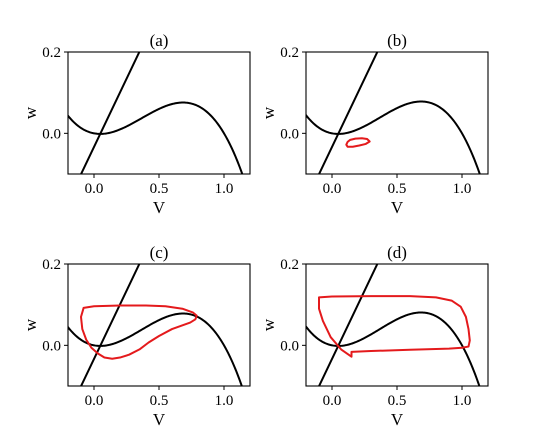  Describe the element at coordinates (159, 40) in the screenshot. I see `panel-title: (a)` at that location.